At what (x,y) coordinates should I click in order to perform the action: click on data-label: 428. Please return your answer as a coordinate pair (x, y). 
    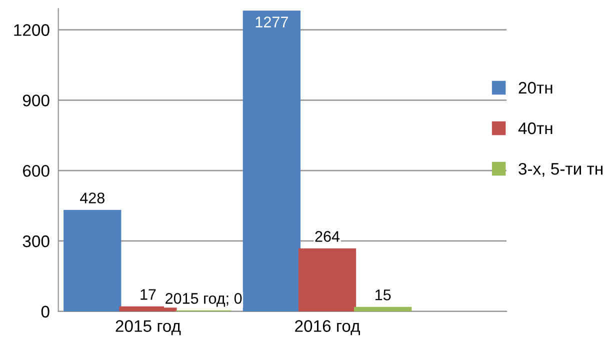
    Looking at the image, I should click on (92, 198).